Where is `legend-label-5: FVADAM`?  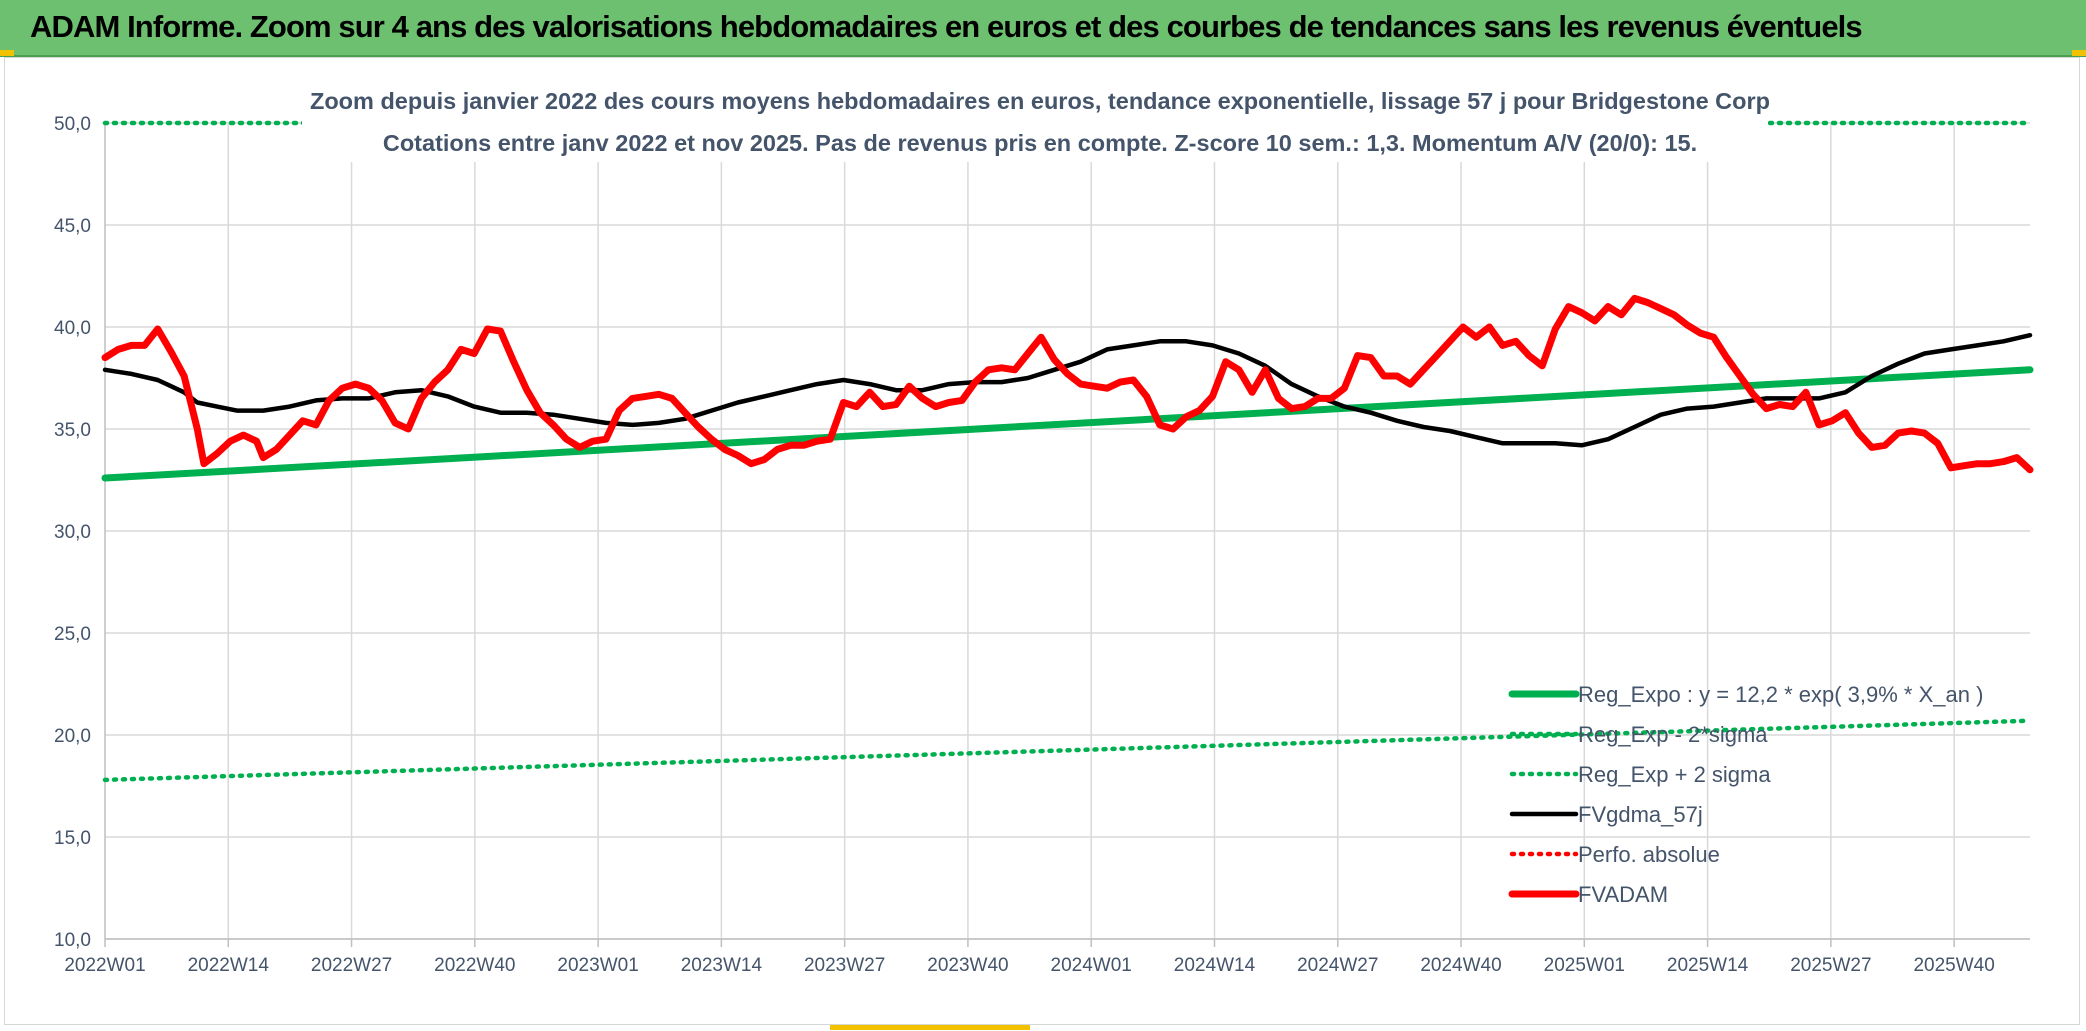 legend-label-5: FVADAM is located at coordinates (1623, 894).